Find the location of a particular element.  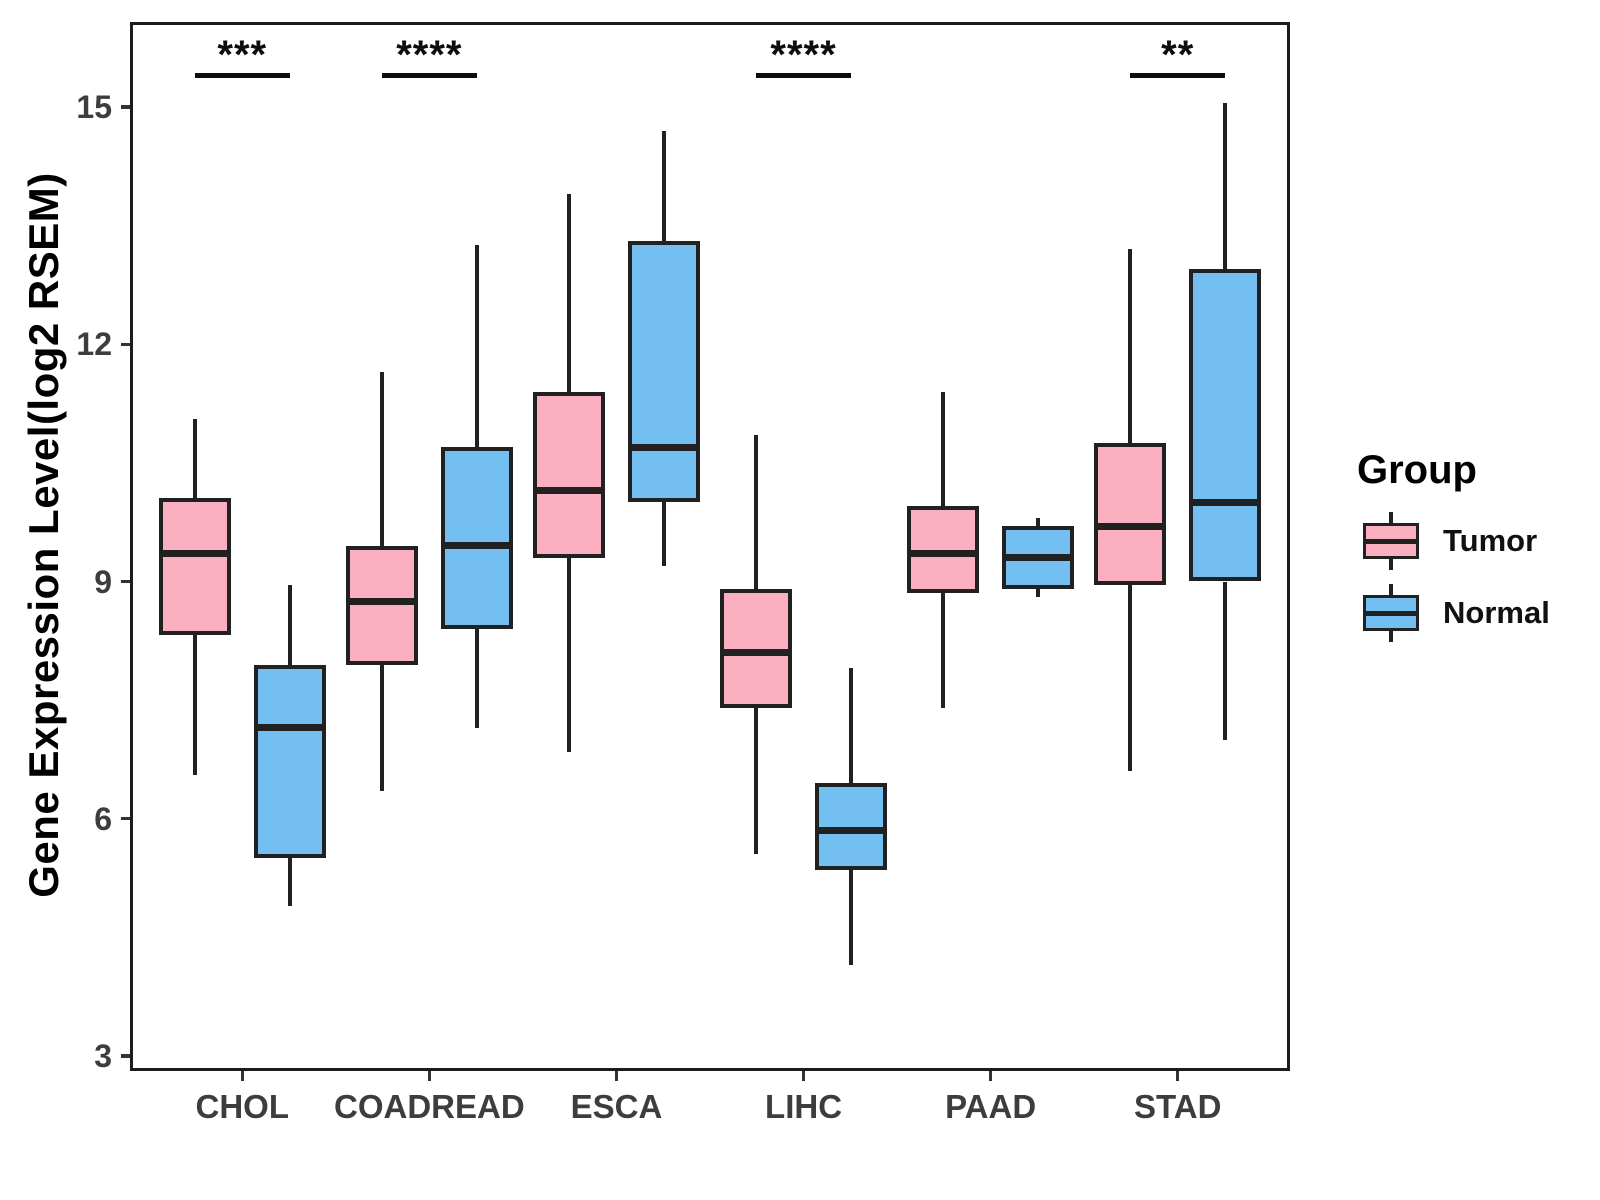

box-ESCA-tumor is located at coordinates (568, 474).